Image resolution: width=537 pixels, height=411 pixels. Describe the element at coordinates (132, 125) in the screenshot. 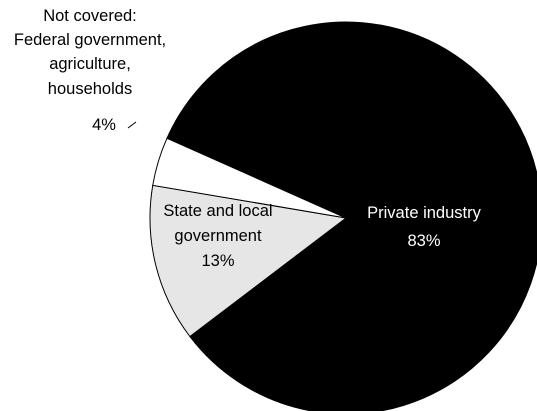

I see `not-covered-leader-line` at that location.